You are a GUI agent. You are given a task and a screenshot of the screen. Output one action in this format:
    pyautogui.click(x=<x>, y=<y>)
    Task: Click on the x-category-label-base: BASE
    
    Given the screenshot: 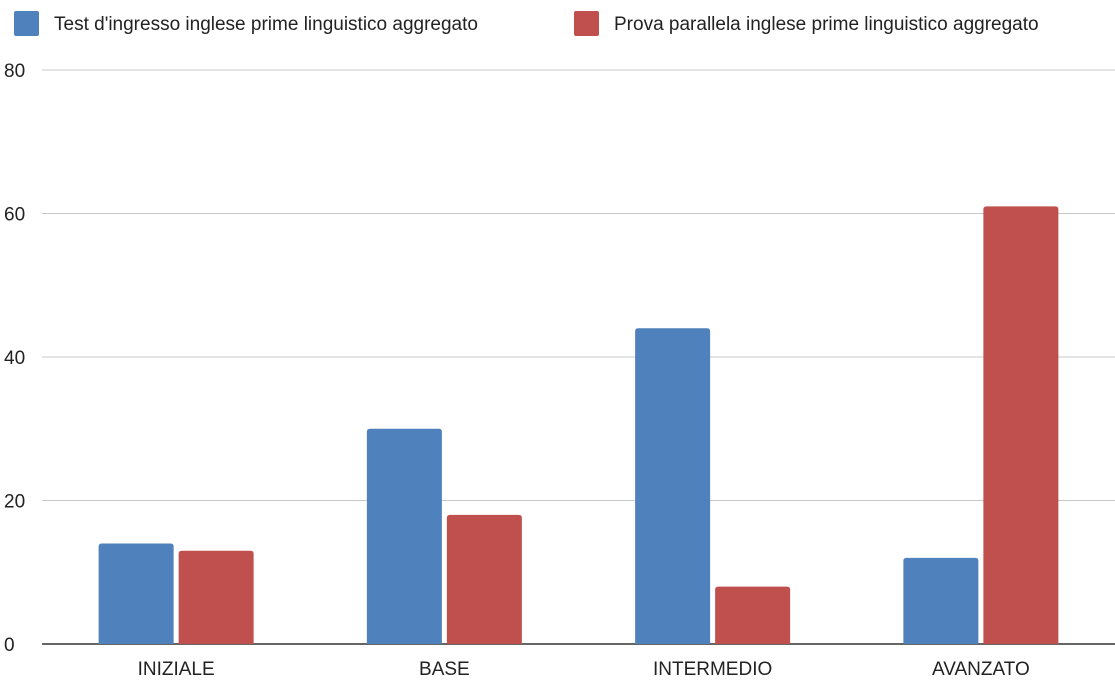 What is the action you would take?
    pyautogui.click(x=444, y=669)
    